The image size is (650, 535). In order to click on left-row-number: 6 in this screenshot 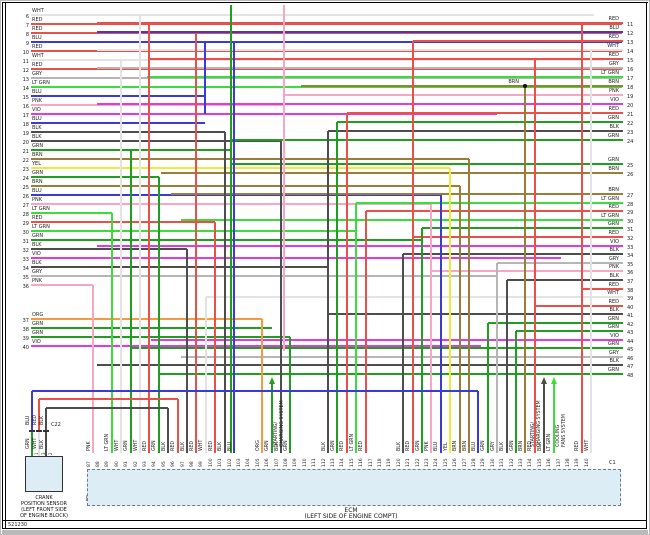, I will do `click(27, 17)`.